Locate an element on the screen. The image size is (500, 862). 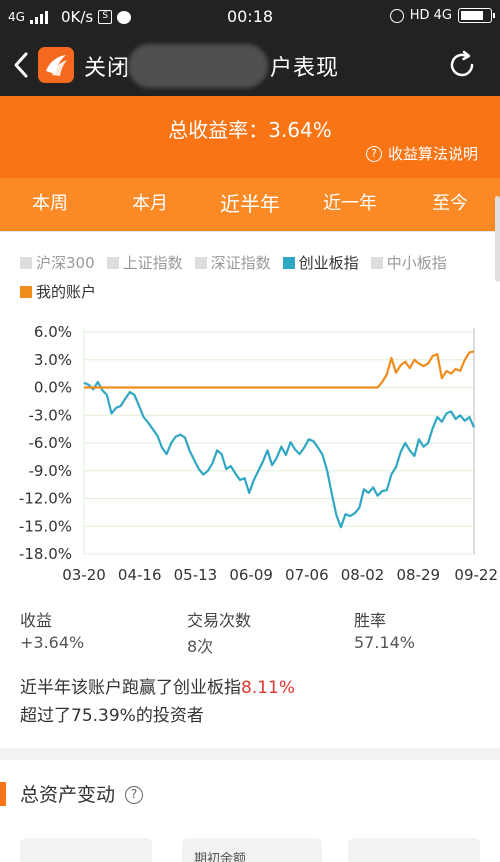
legend-item-sme: 中小板指 is located at coordinates (408, 262).